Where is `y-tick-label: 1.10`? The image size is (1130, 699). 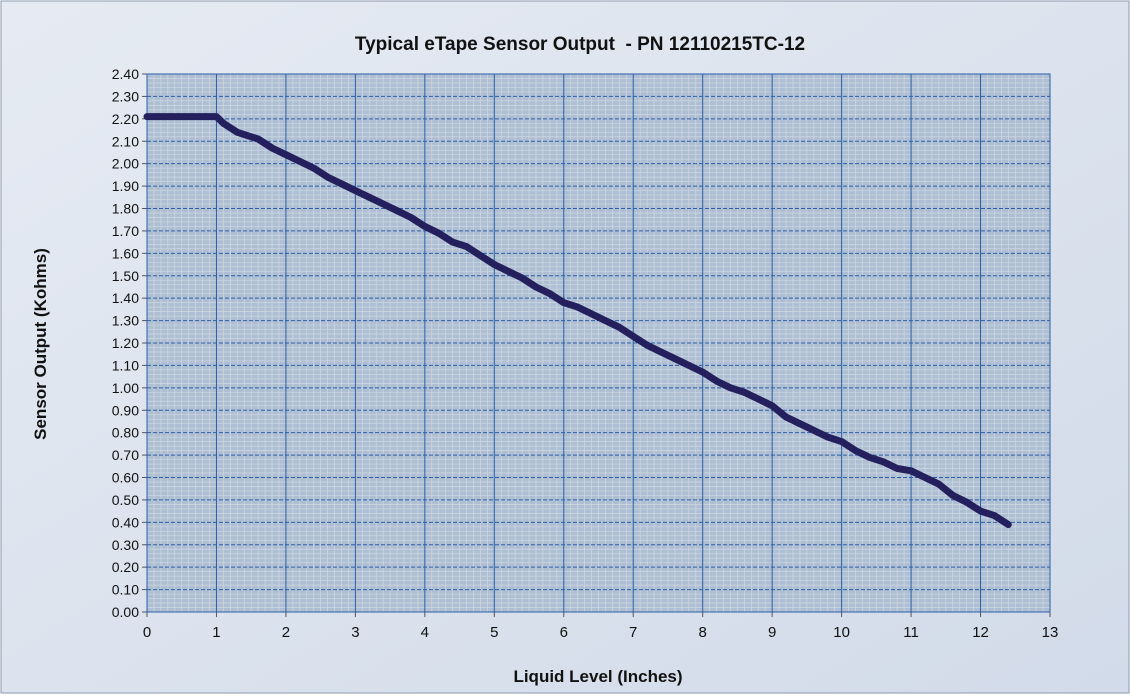 y-tick-label: 1.10 is located at coordinates (125, 365).